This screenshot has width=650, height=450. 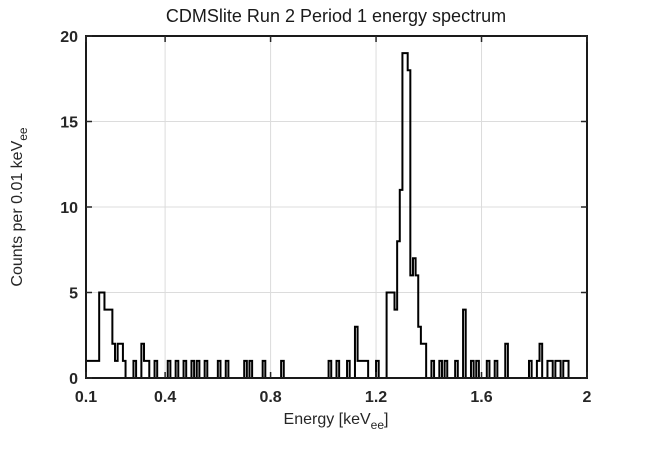 What do you see at coordinates (378, 425) in the screenshot?
I see `x-axis-label-subscript: ee` at bounding box center [378, 425].